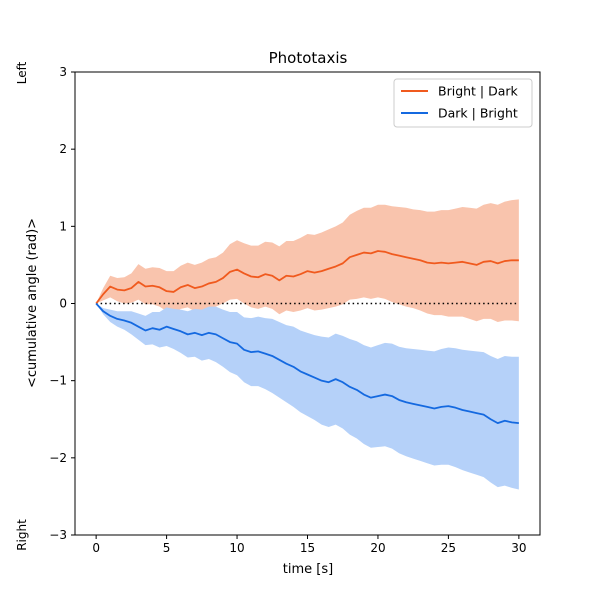 The height and width of the screenshot is (600, 600). Describe the element at coordinates (32, 303) in the screenshot. I see `y-axis-label: <cumulative angle (rad)>` at that location.